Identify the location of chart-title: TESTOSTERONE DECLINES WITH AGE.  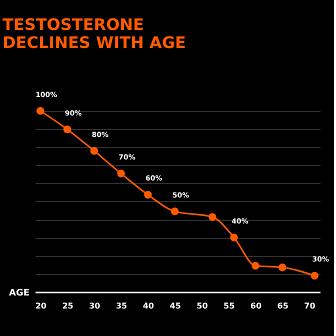
(94, 33).